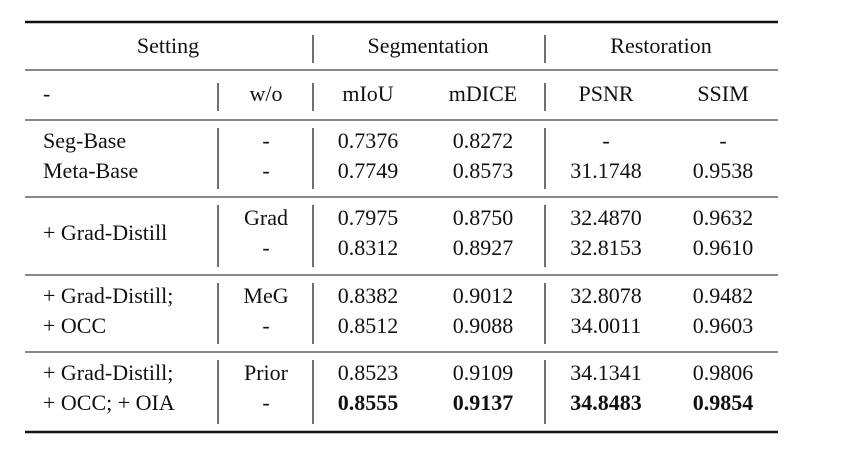 This screenshot has height=453, width=851. Describe the element at coordinates (606, 217) in the screenshot. I see `cell: 32.4870` at that location.